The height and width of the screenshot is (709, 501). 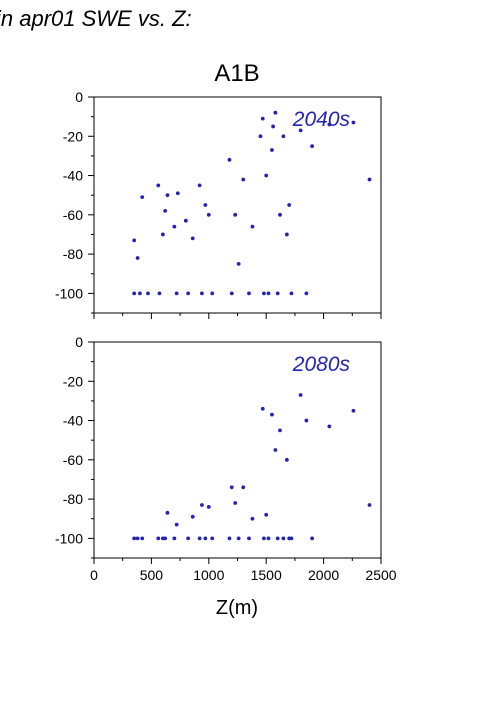 I want to click on x-tick-label: 2000, so click(x=323, y=575).